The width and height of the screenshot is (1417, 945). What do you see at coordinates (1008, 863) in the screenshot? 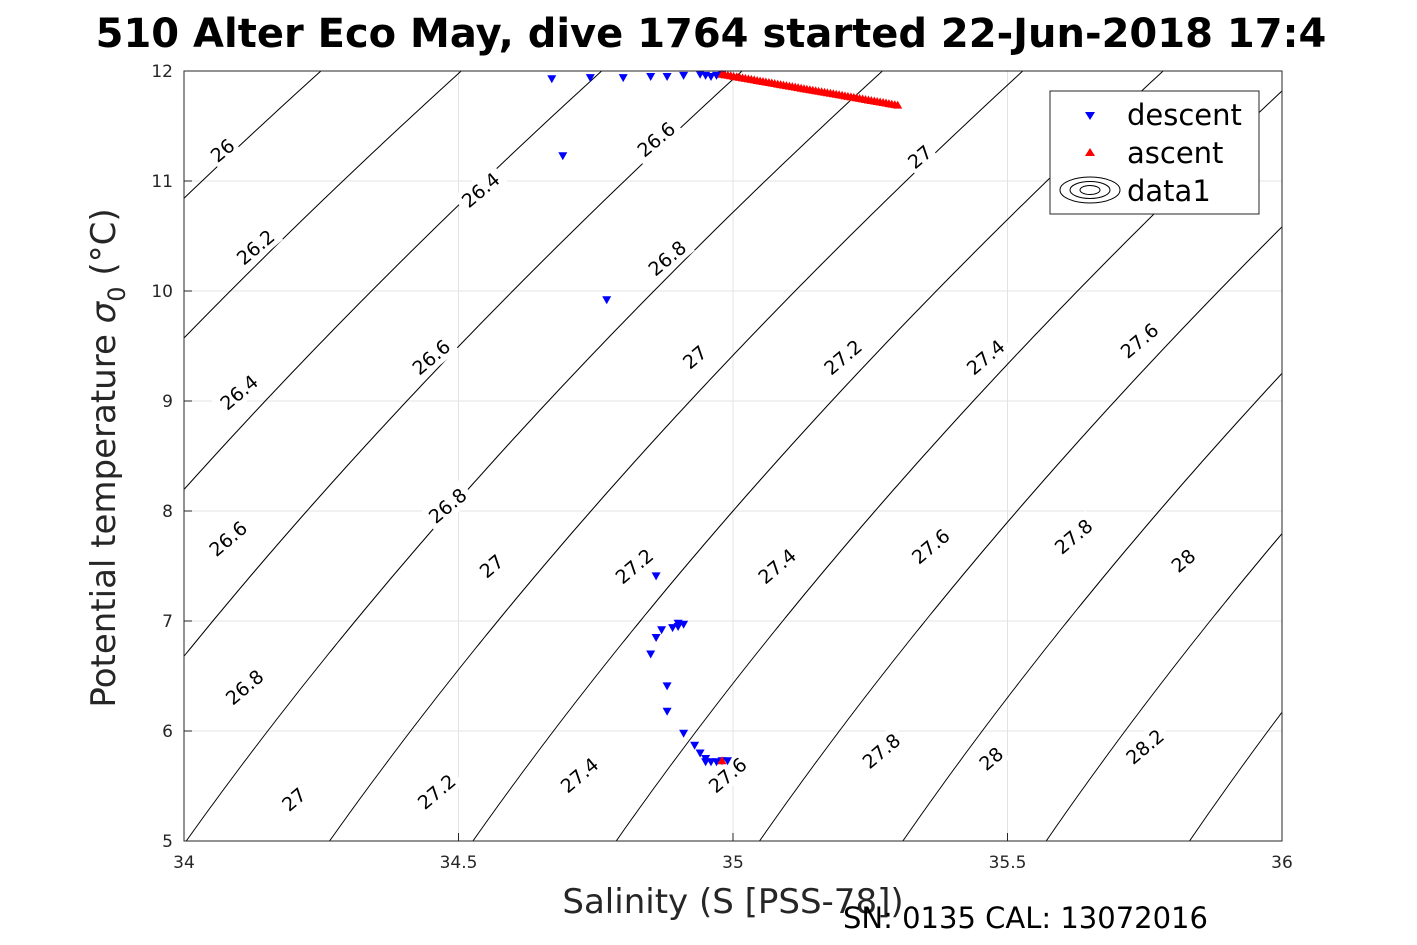
I see `x-tick-label: 35.5` at bounding box center [1008, 863].